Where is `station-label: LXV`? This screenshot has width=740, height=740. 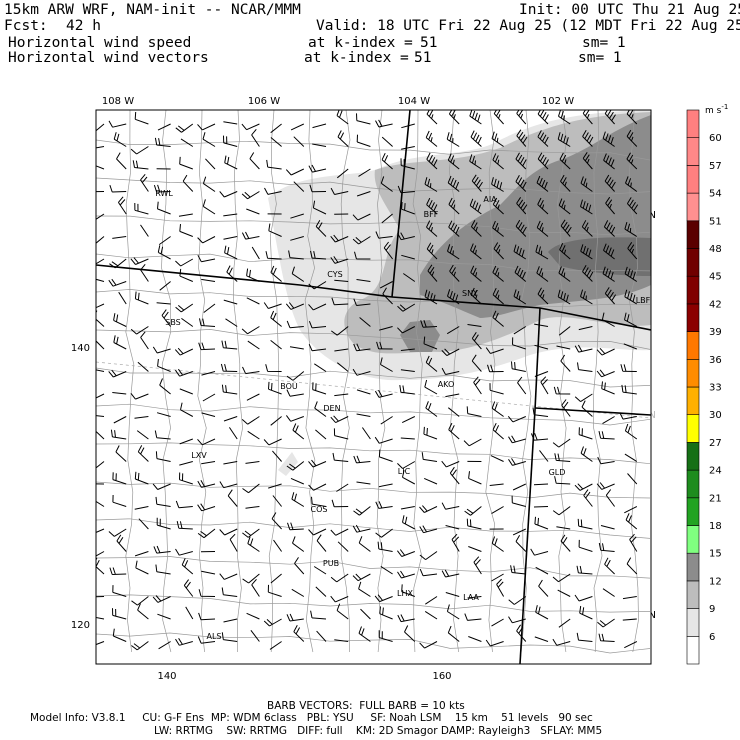
station-label: LXV is located at coordinates (199, 455).